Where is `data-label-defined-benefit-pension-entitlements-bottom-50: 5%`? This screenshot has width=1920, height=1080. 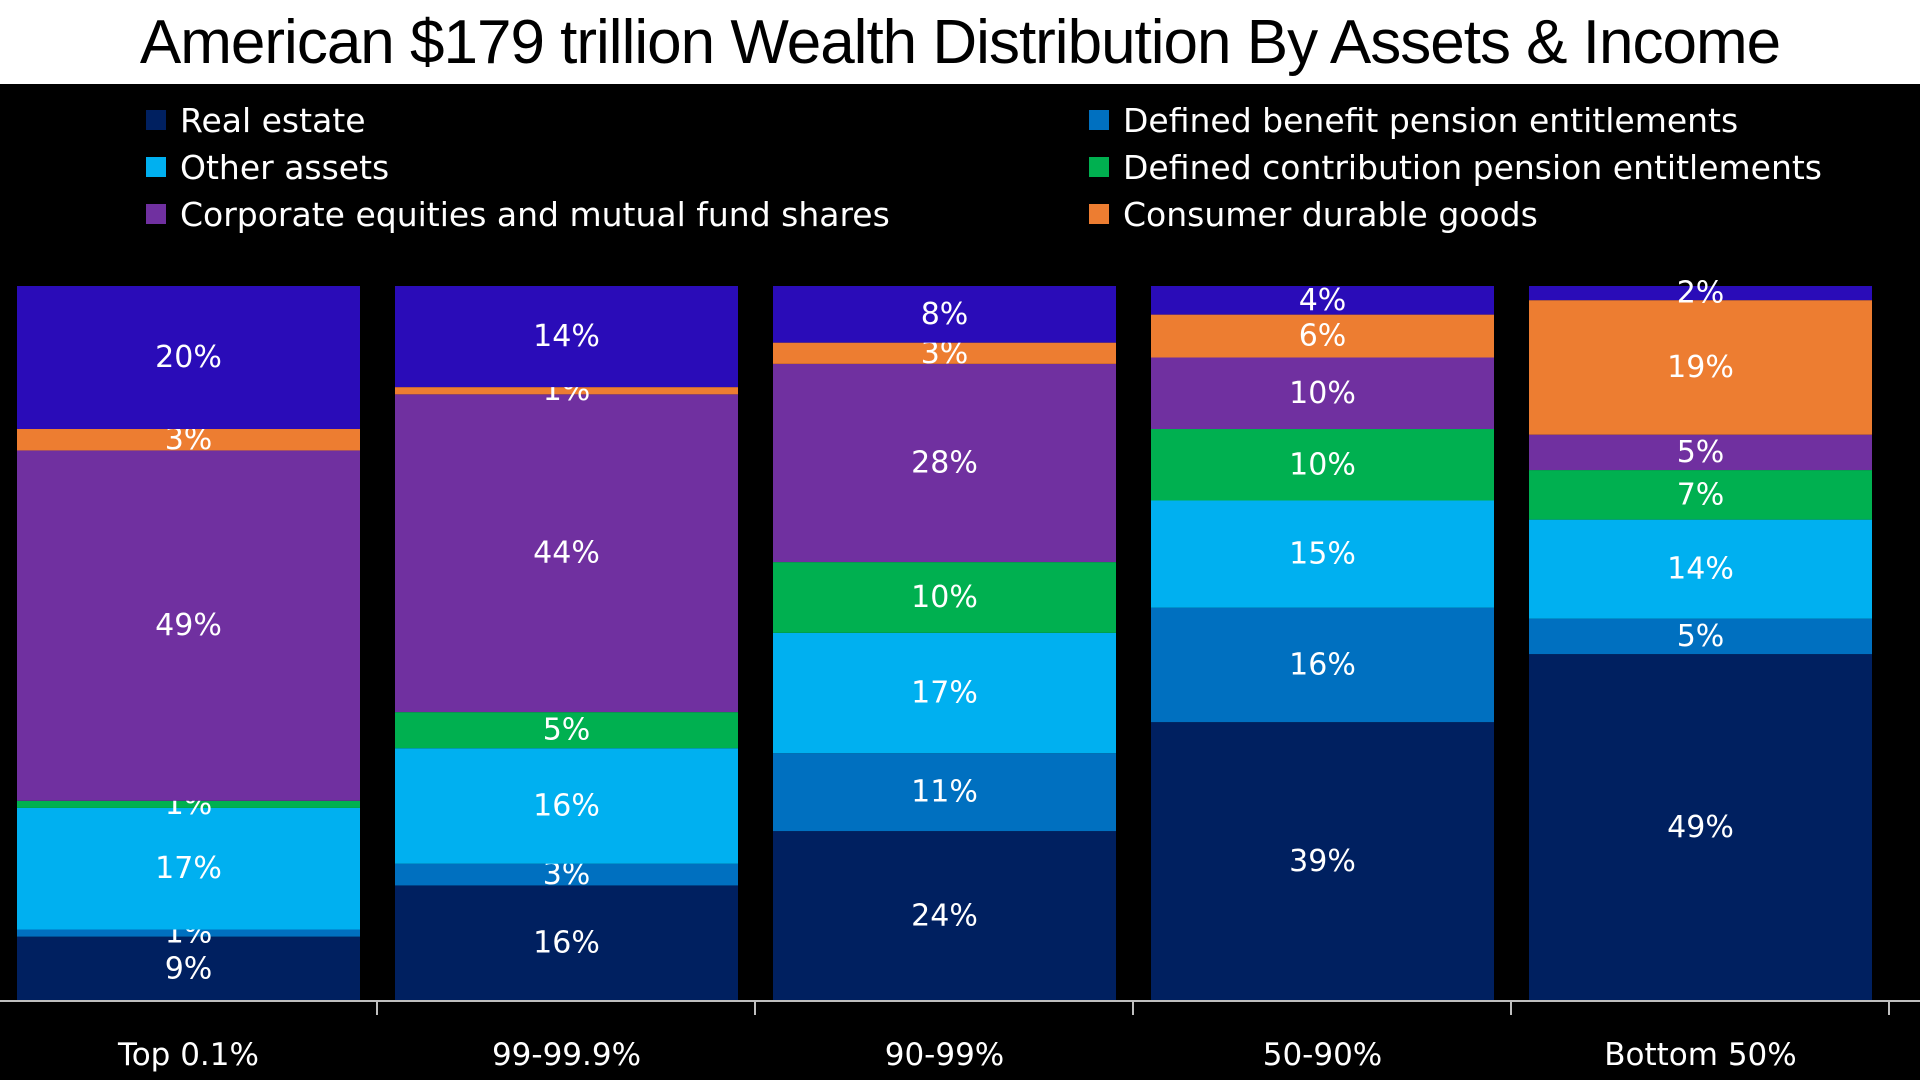 data-label-defined-benefit-pension-entitlements-bottom-50: 5% is located at coordinates (1701, 636).